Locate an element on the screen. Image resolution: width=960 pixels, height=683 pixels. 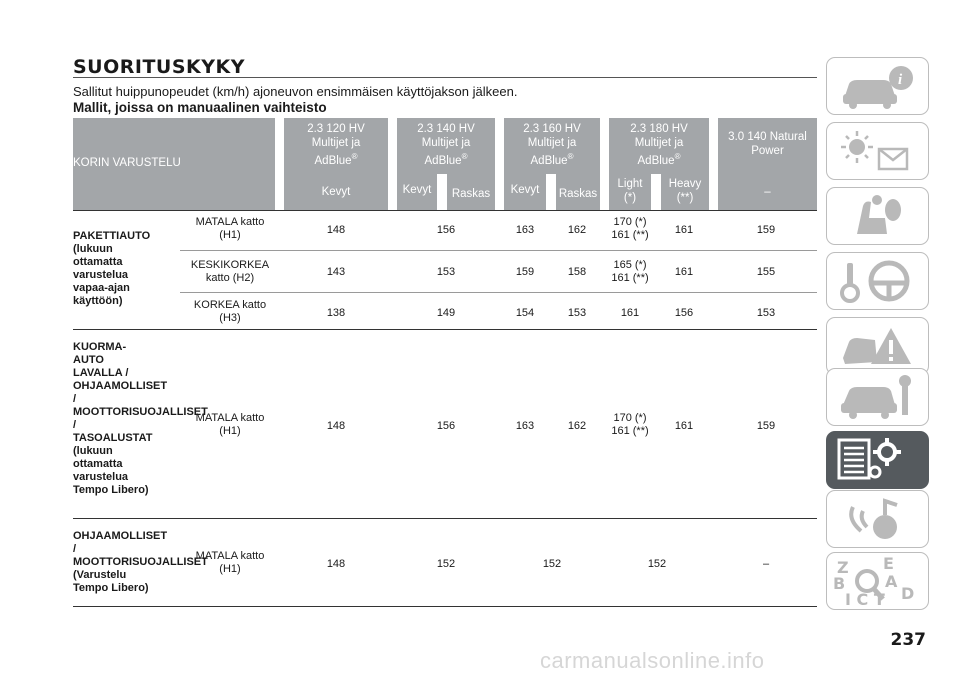
index-search-icon: Z E B A D I C T is located at coordinates (873, 581).